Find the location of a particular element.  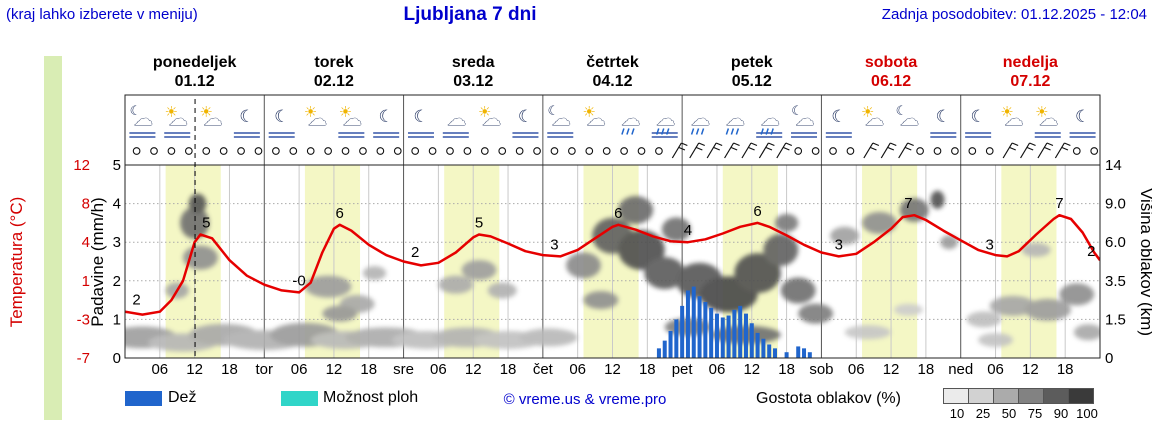

last-update: Zadnja posodobitev: 01.12.2025 - 12:04 is located at coordinates (1014, 14).